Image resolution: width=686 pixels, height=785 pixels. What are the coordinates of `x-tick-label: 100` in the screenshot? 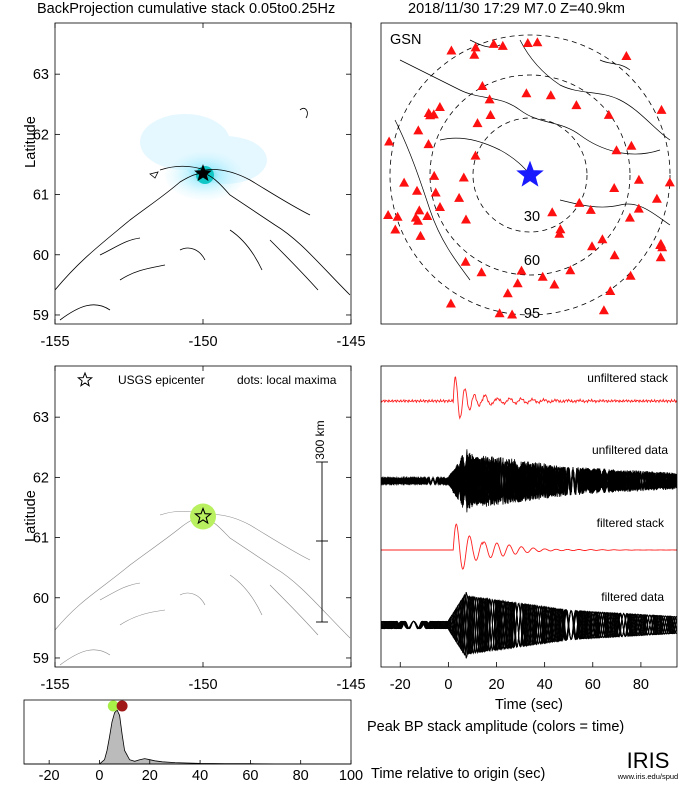 It's located at (351, 776).